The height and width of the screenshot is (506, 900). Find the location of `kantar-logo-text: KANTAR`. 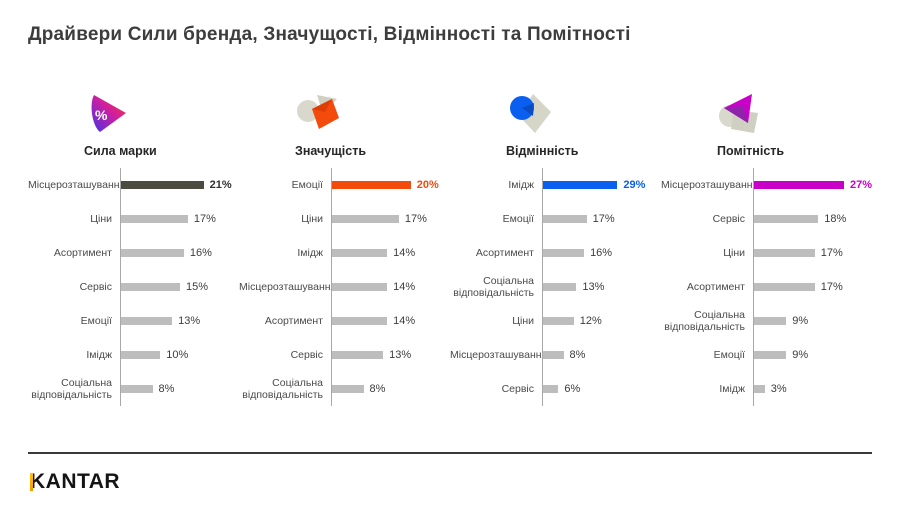

kantar-logo-text: KANTAR is located at coordinates (75, 481).